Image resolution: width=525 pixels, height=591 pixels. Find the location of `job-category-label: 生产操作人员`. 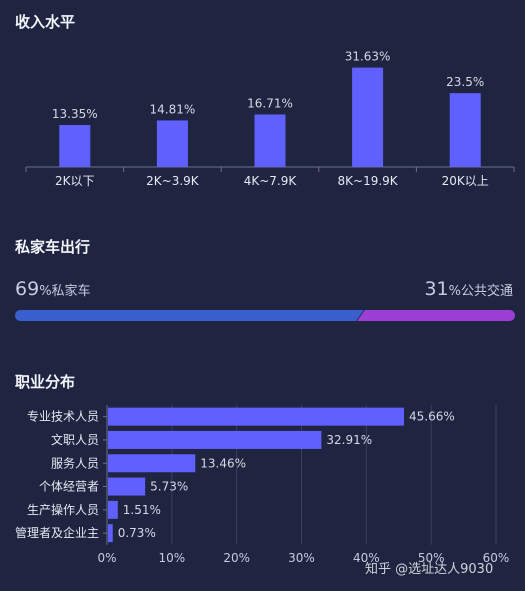

job-category-label: 生产操作人员 is located at coordinates (63, 509).